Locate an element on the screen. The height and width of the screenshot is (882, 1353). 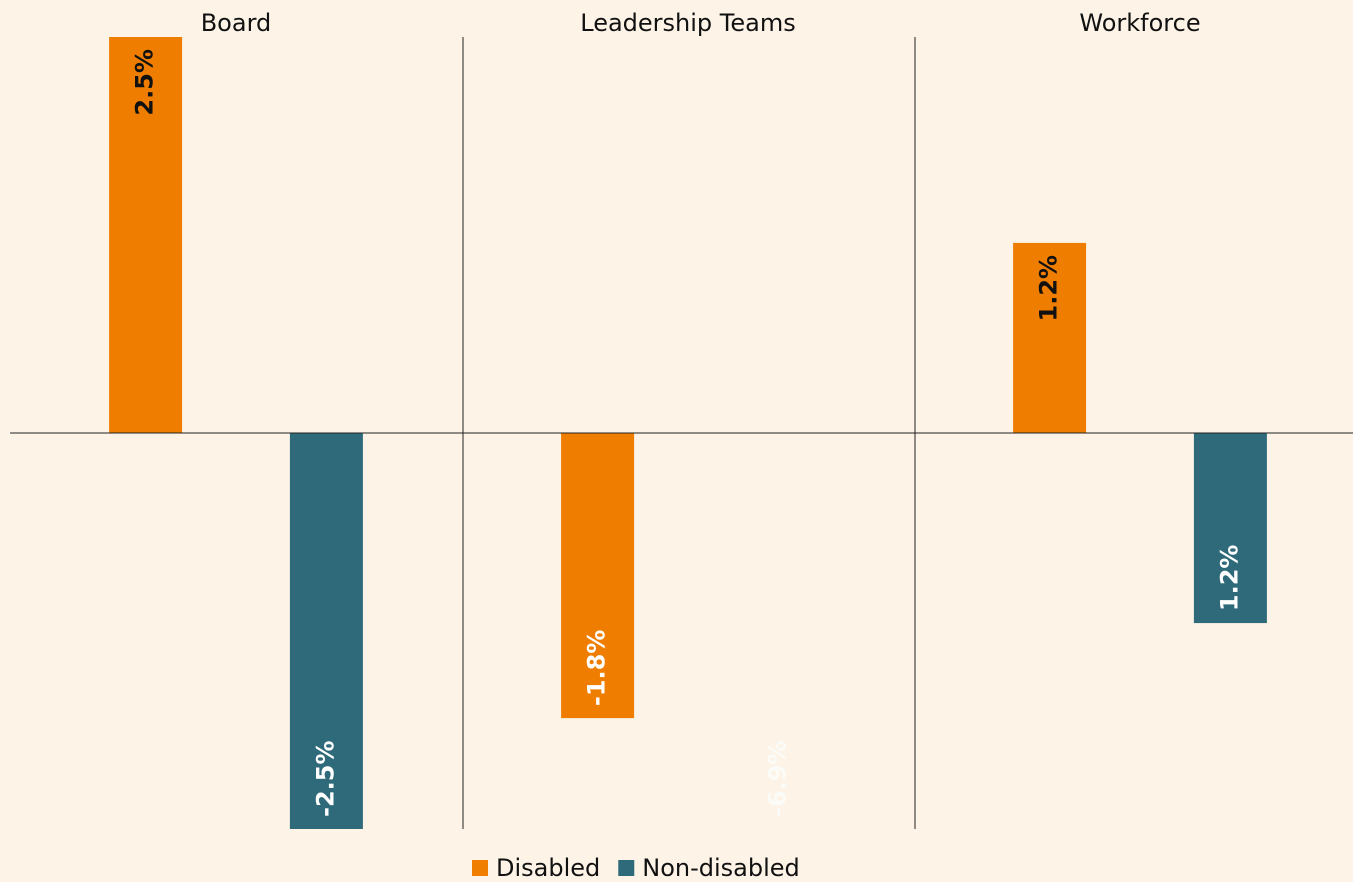
legend-label: Disabled is located at coordinates (548, 868).